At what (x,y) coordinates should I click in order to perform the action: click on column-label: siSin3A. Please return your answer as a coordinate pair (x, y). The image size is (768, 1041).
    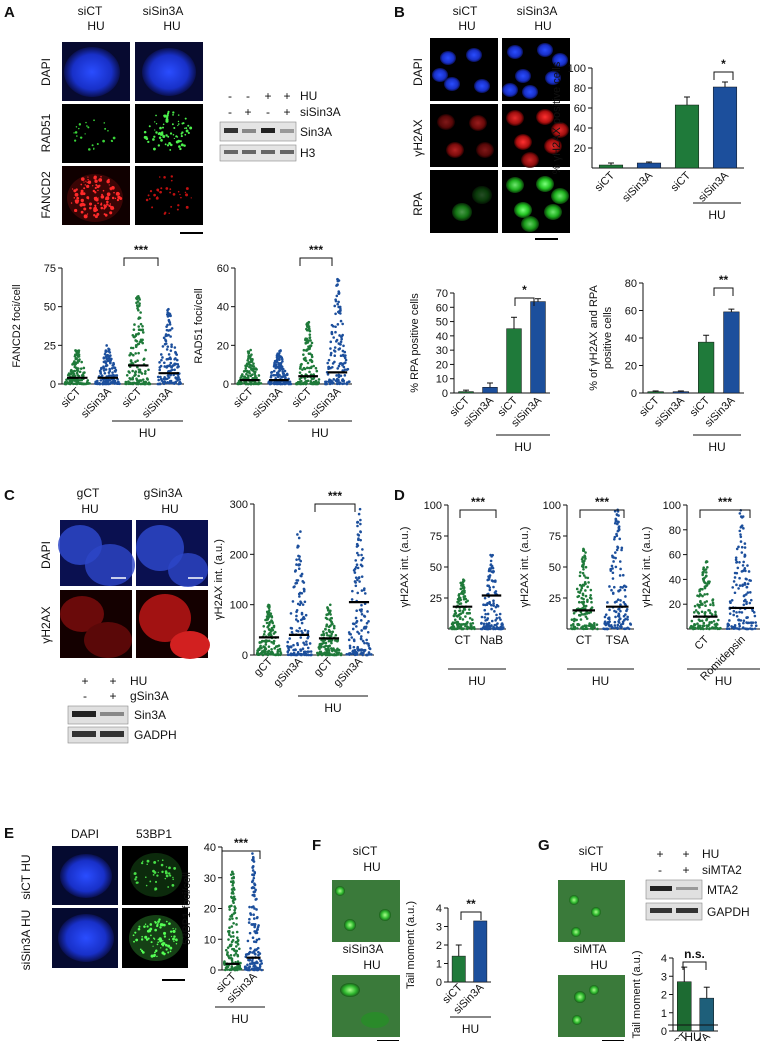
    Looking at the image, I should click on (163, 11).